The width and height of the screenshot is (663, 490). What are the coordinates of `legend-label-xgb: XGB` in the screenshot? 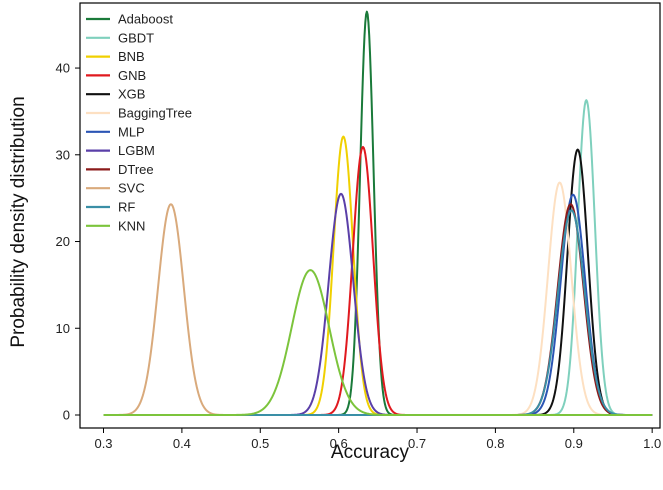 It's located at (131, 94).